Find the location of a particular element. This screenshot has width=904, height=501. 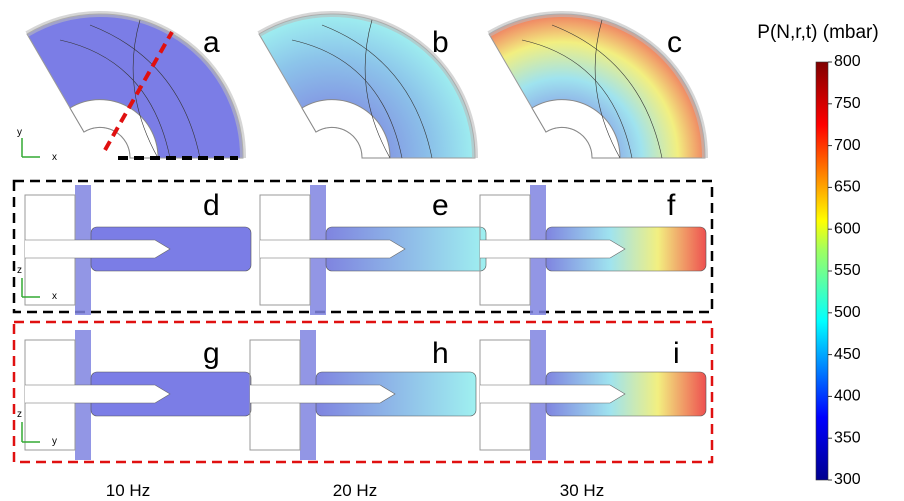

panel-label: h is located at coordinates (440, 353).